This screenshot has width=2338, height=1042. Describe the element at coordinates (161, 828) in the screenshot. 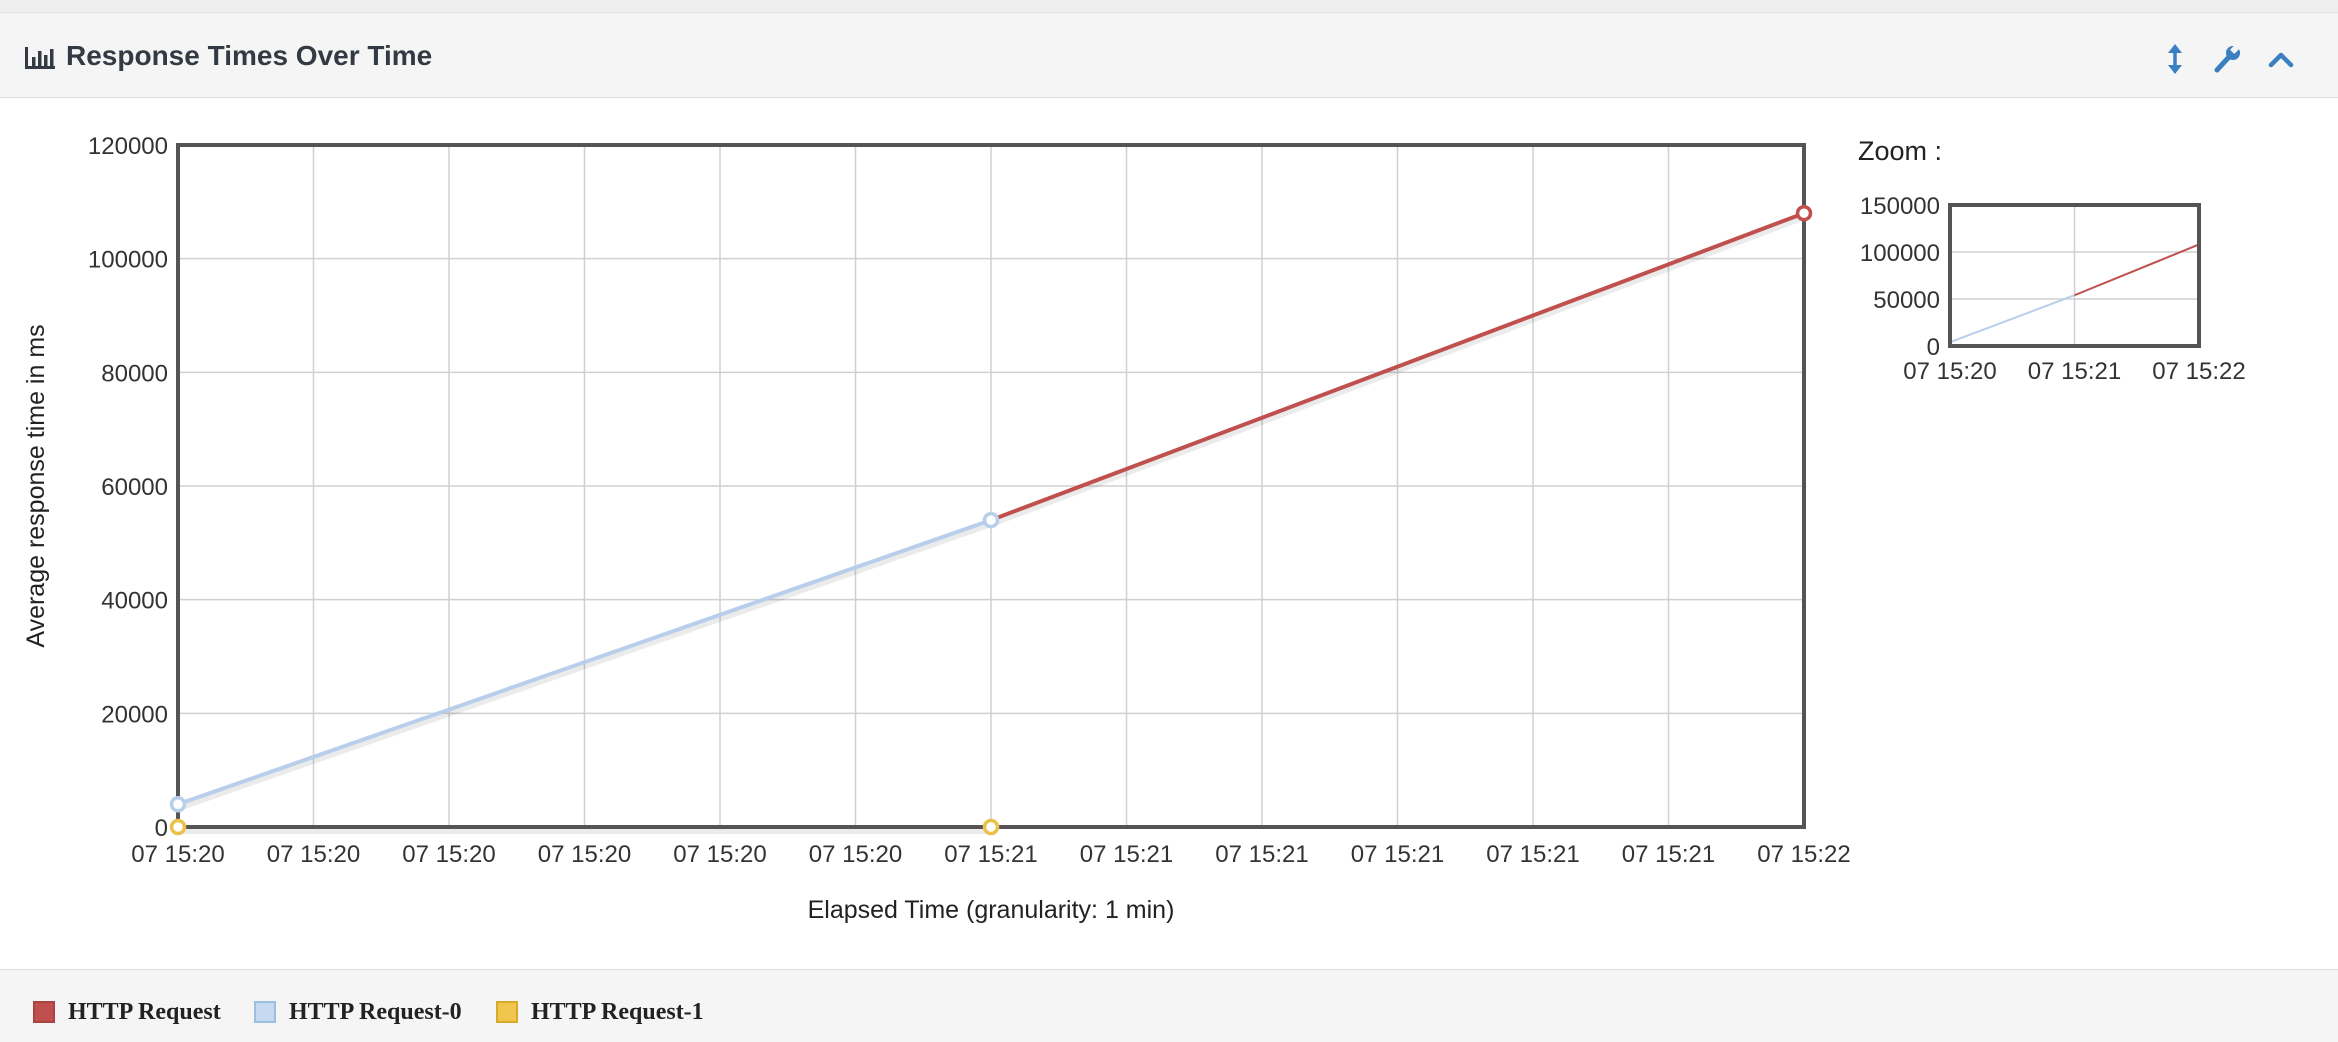

I see `y-tick-label: 0` at that location.